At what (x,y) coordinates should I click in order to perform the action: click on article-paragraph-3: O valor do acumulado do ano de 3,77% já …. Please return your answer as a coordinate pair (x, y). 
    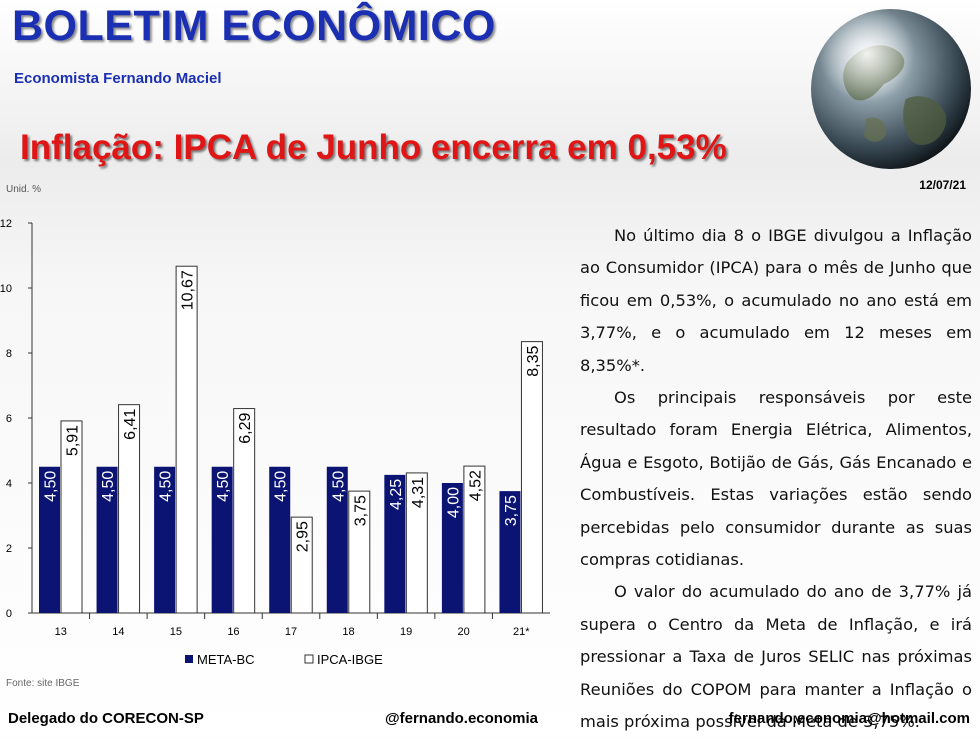
    Looking at the image, I should click on (776, 657).